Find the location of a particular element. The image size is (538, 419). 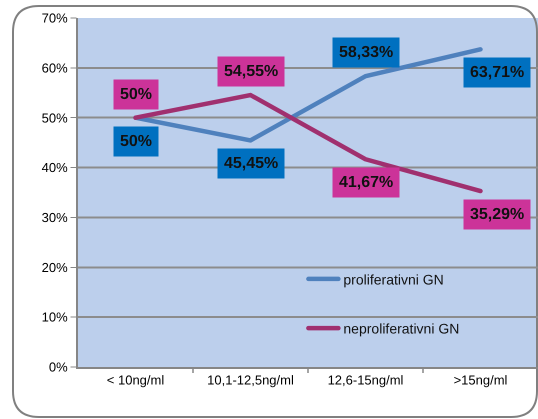

data-label: 35,29% is located at coordinates (497, 214).